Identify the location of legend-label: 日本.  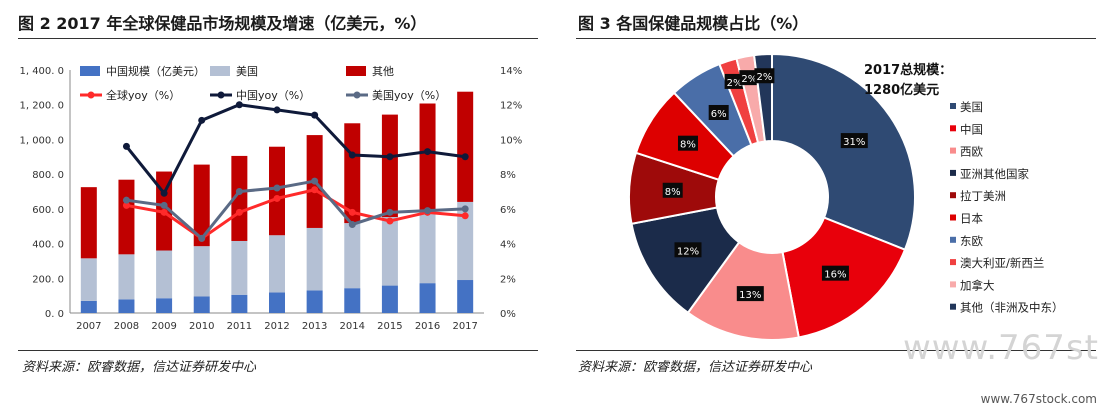
(971, 219).